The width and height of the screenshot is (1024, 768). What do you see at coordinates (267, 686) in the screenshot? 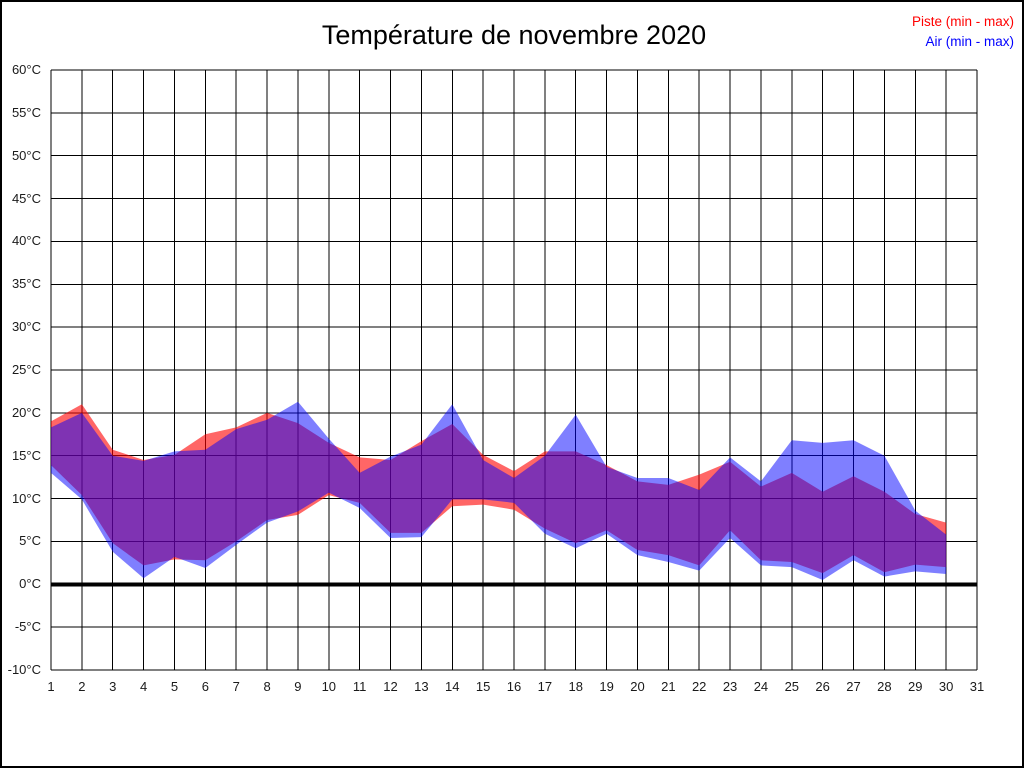
I see `x-axis-tick: 8` at bounding box center [267, 686].